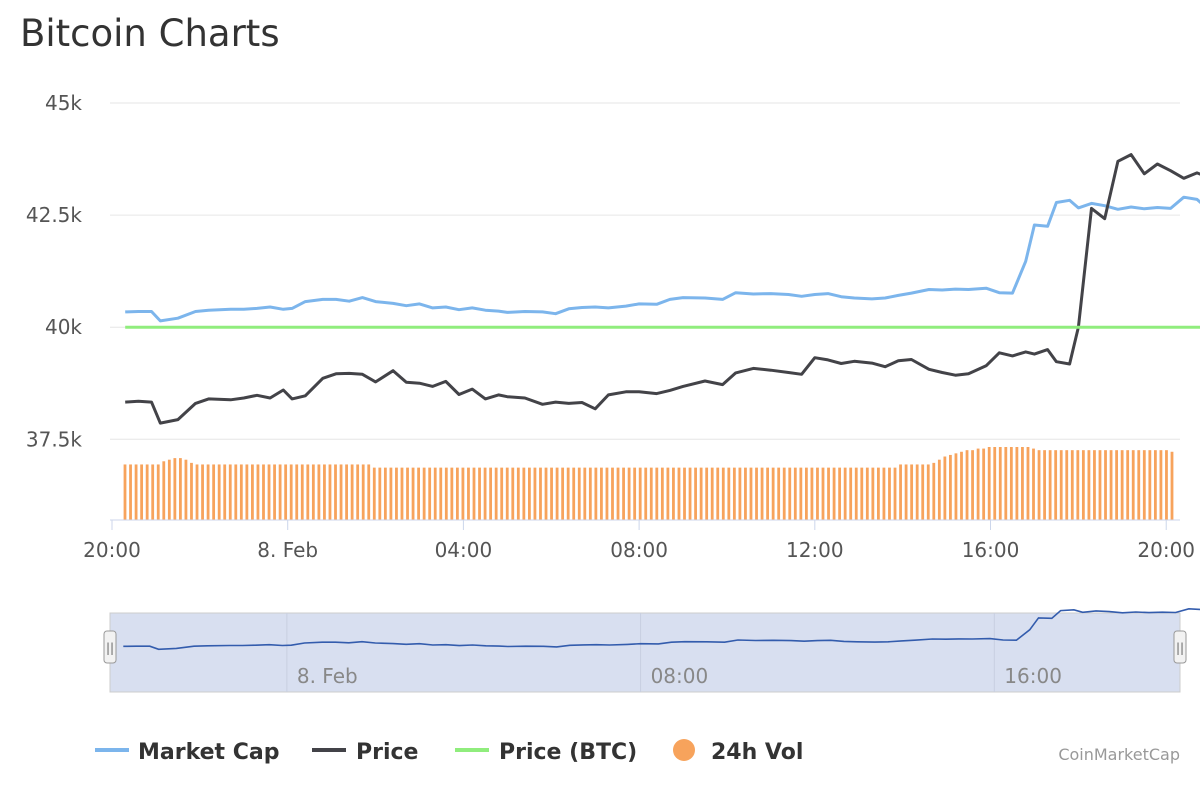 This screenshot has width=1200, height=800. I want to click on legend-label: Market Cap, so click(208, 752).